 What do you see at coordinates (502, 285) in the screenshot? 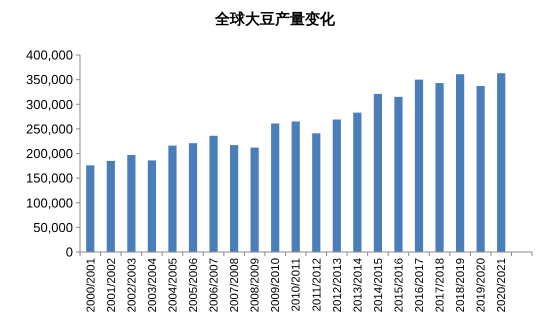
I see `x-tick-label: 2020/2021` at bounding box center [502, 285].